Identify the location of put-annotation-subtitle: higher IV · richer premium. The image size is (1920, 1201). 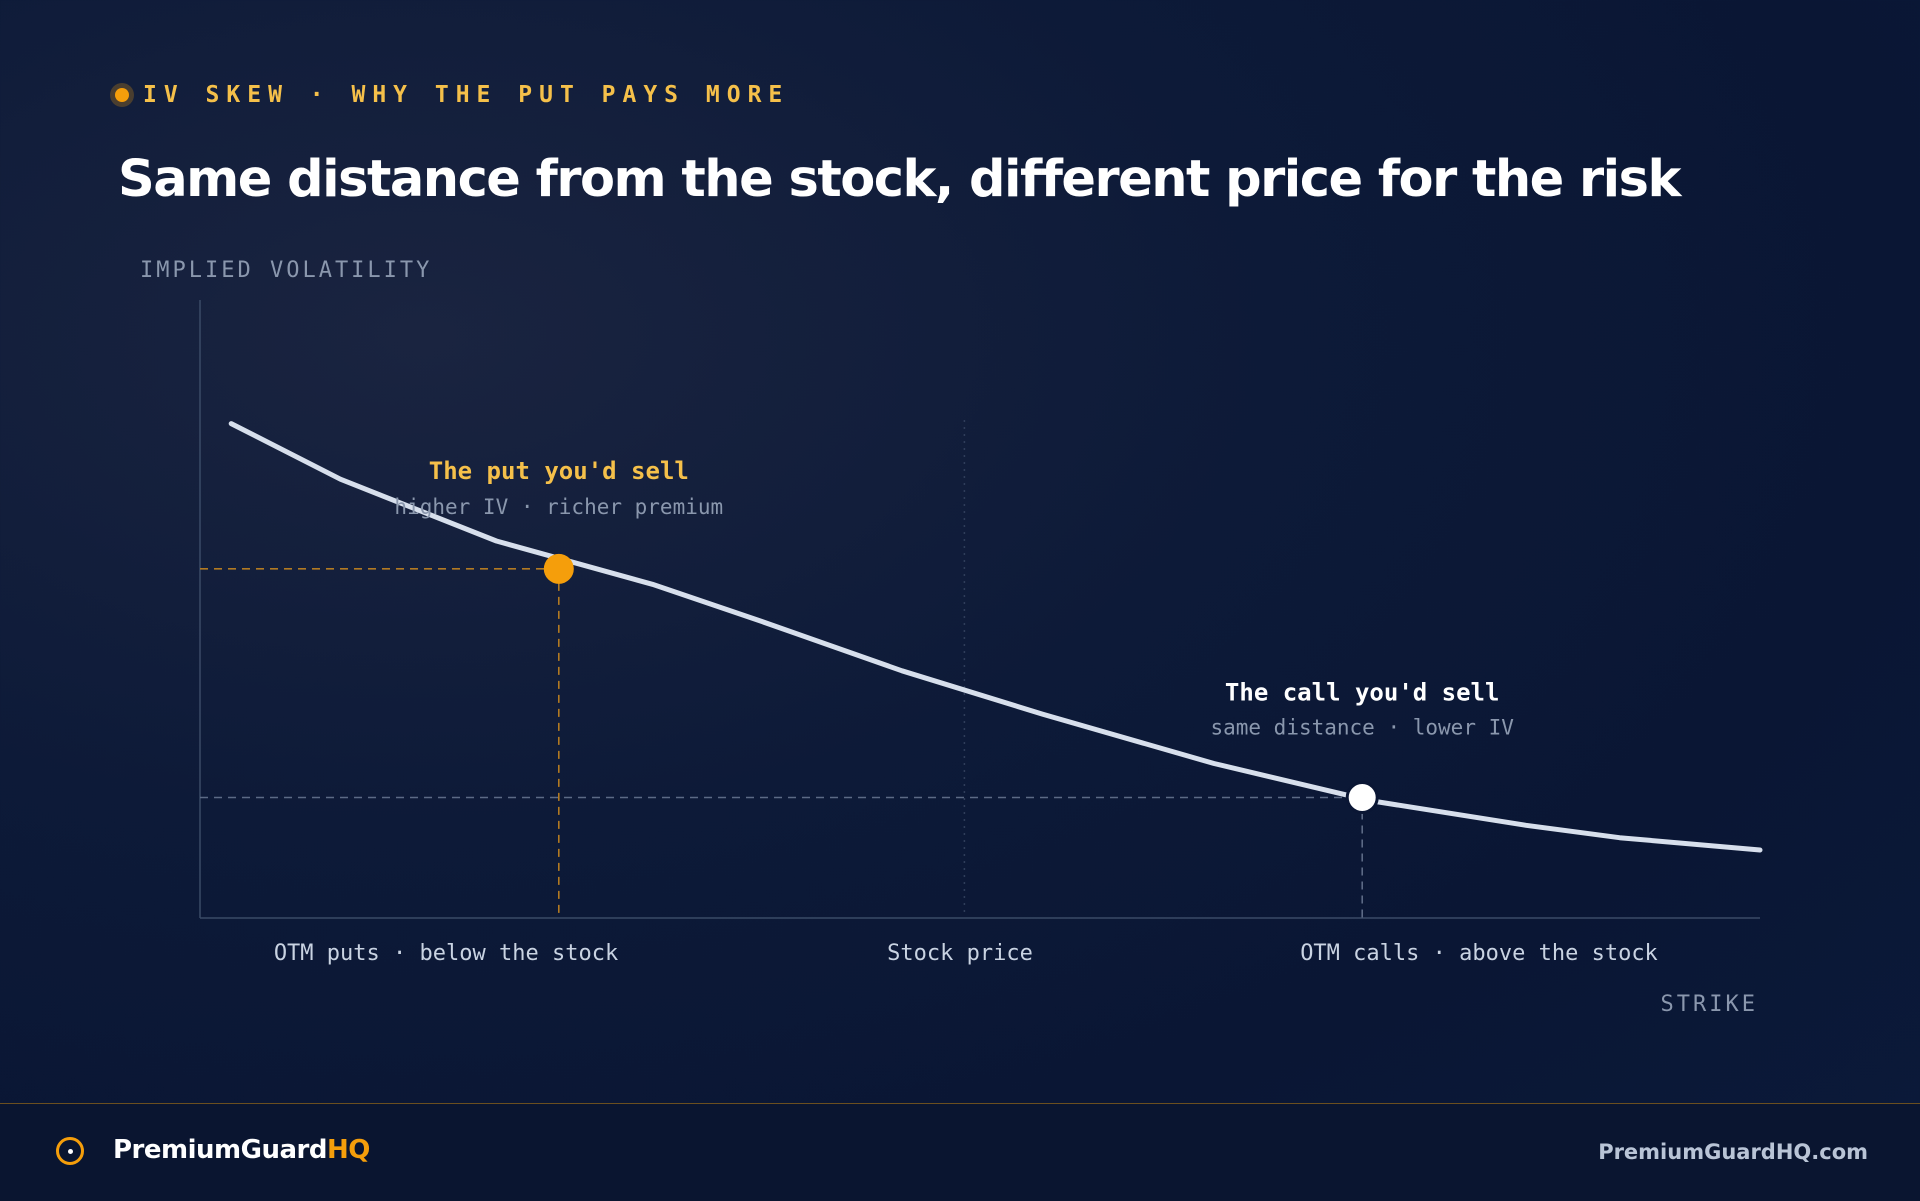
(558, 507).